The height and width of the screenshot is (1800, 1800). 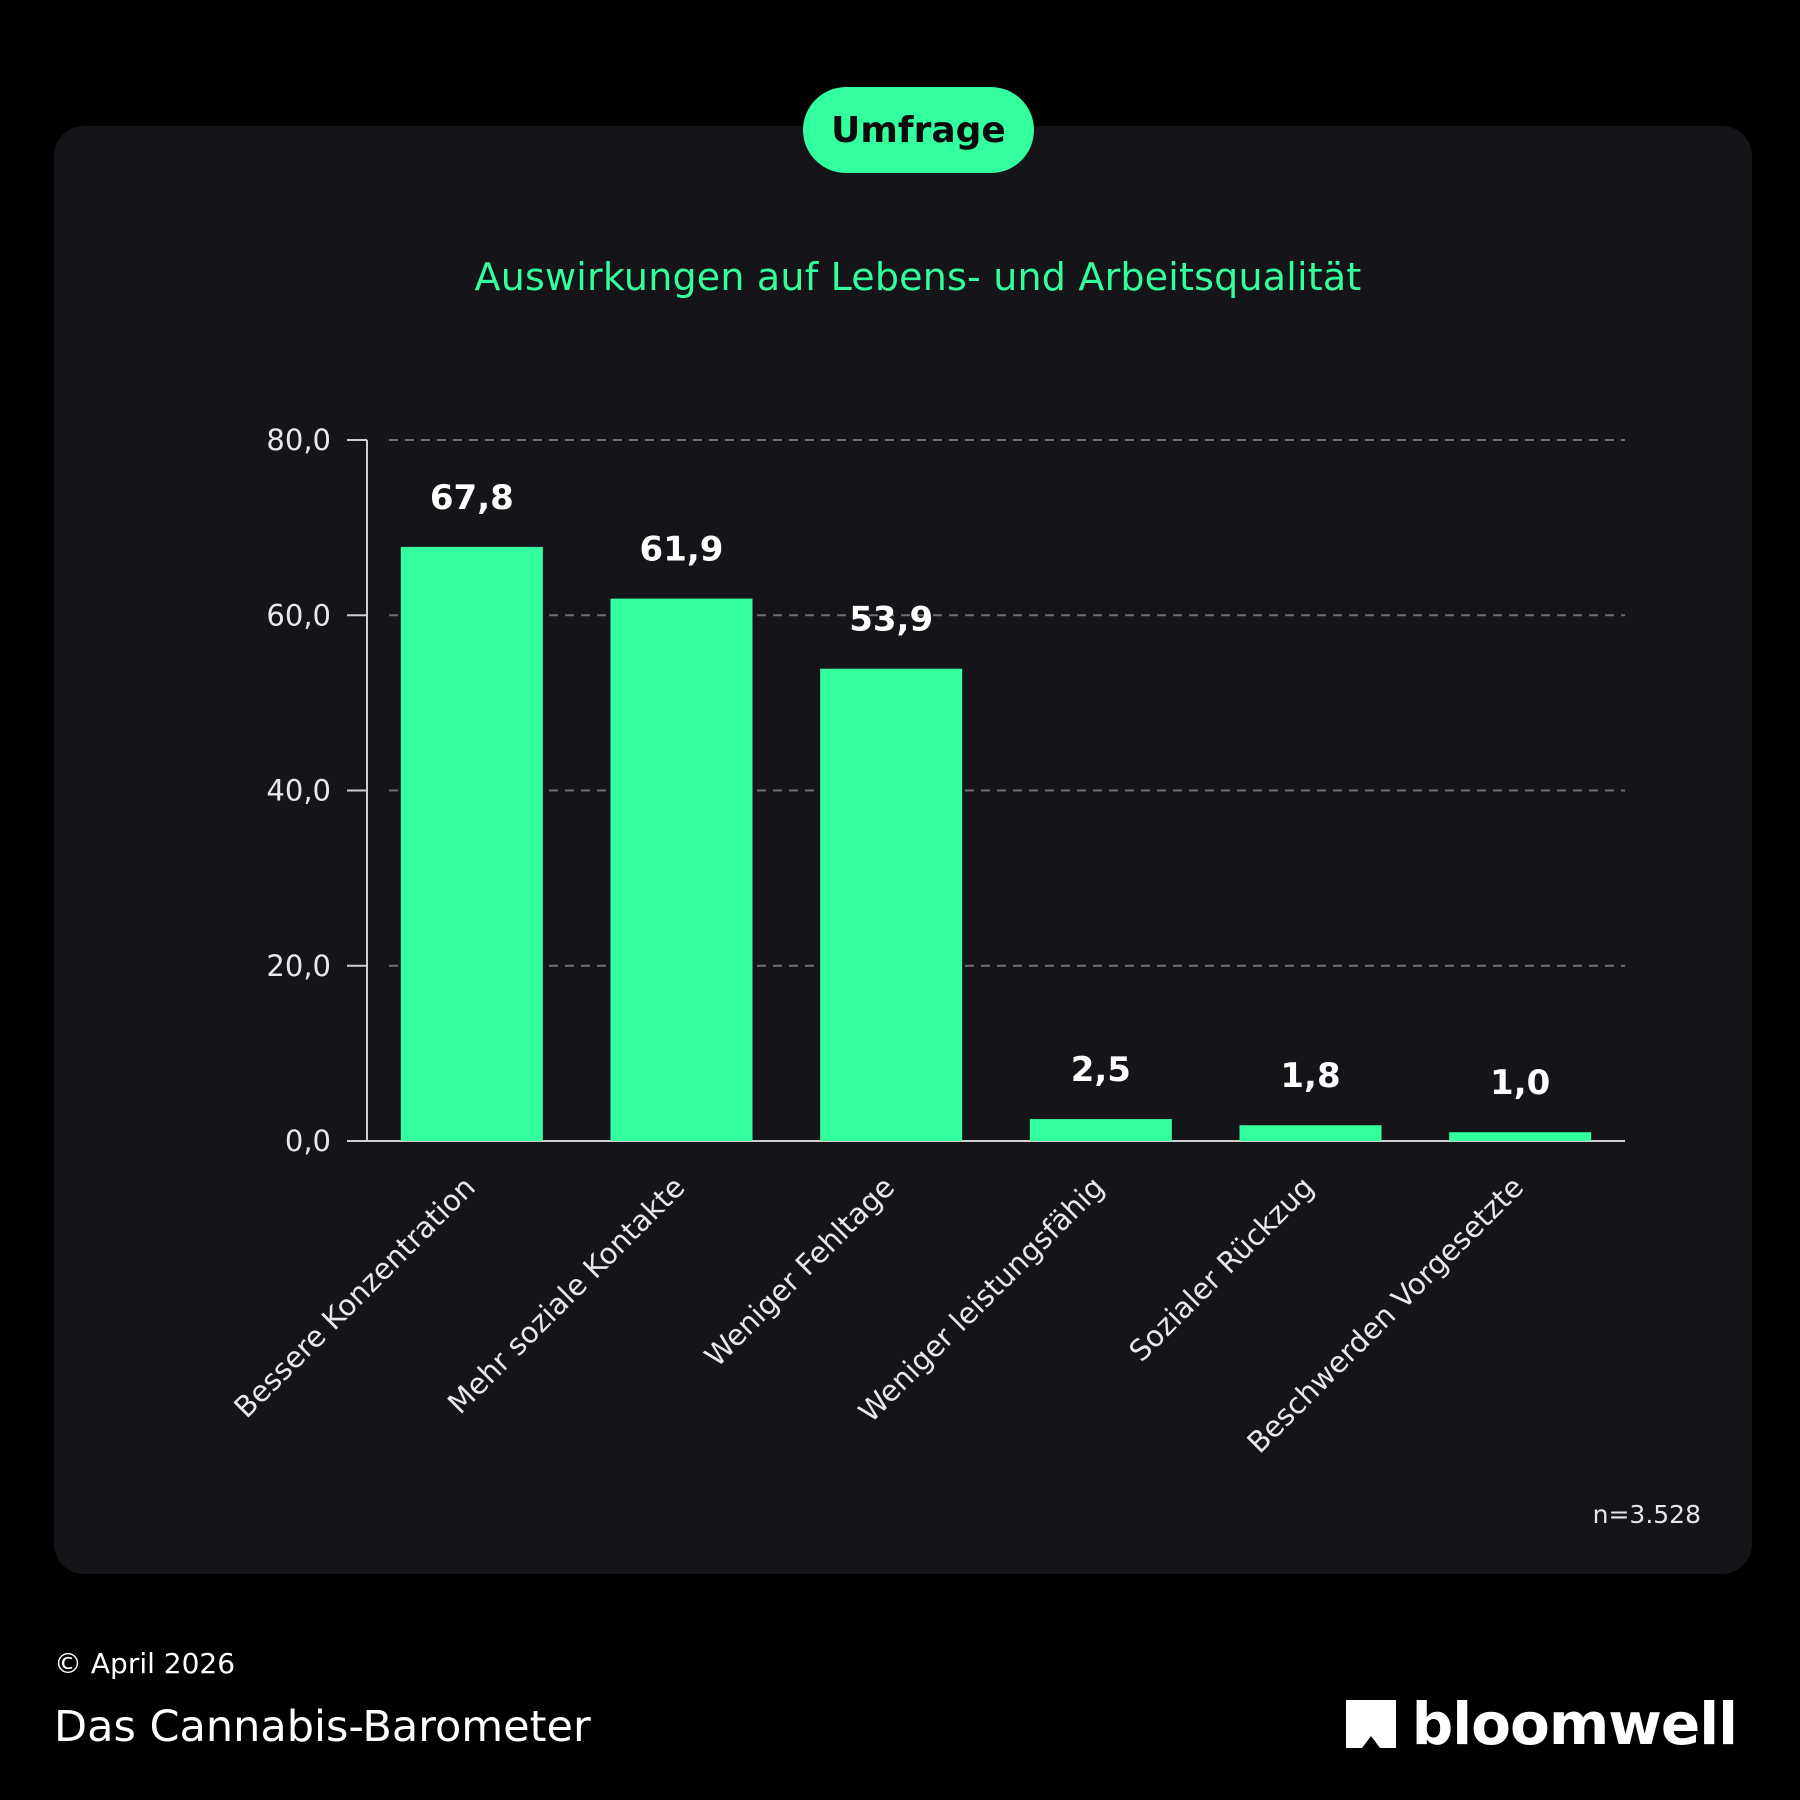 What do you see at coordinates (1101, 1070) in the screenshot?
I see `bar-value-label: 2,5` at bounding box center [1101, 1070].